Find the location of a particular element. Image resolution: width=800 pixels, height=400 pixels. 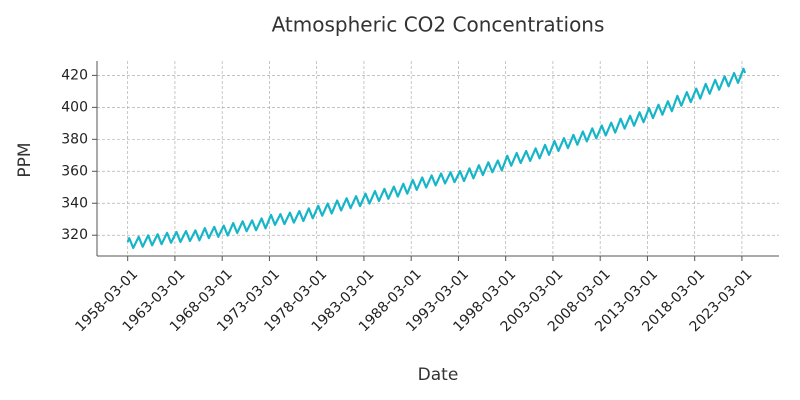

chart-title: Atmospheric CO2 Concentrations is located at coordinates (438, 25).